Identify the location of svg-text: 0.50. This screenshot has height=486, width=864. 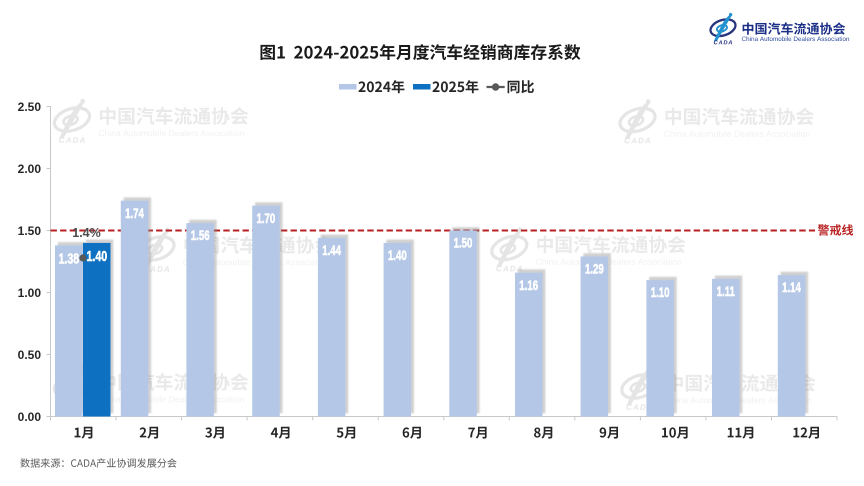
(30, 355).